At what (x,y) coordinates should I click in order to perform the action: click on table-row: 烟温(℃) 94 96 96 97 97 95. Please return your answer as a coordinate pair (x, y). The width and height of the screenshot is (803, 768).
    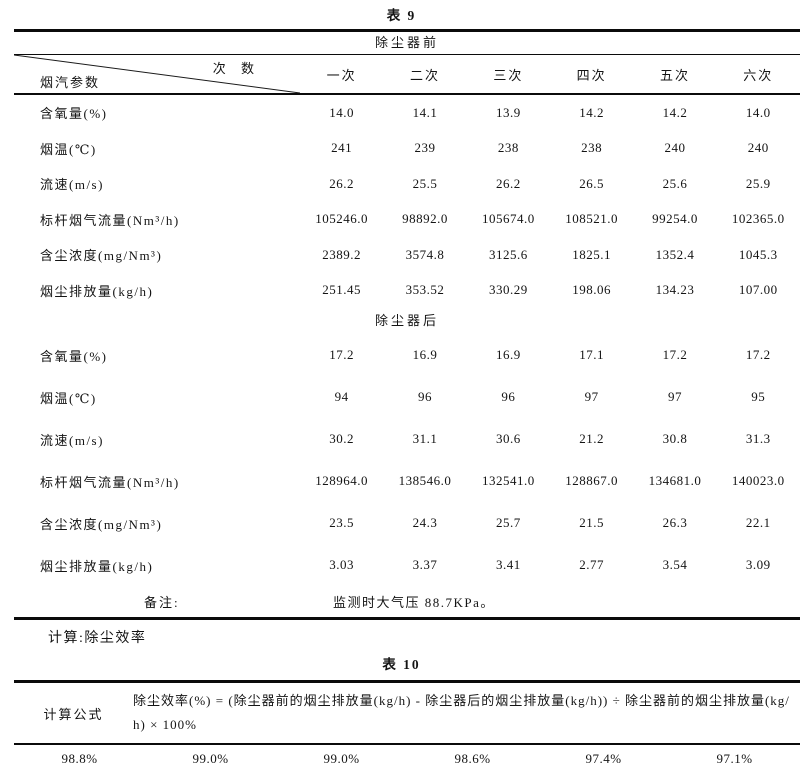
    Looking at the image, I should click on (407, 397).